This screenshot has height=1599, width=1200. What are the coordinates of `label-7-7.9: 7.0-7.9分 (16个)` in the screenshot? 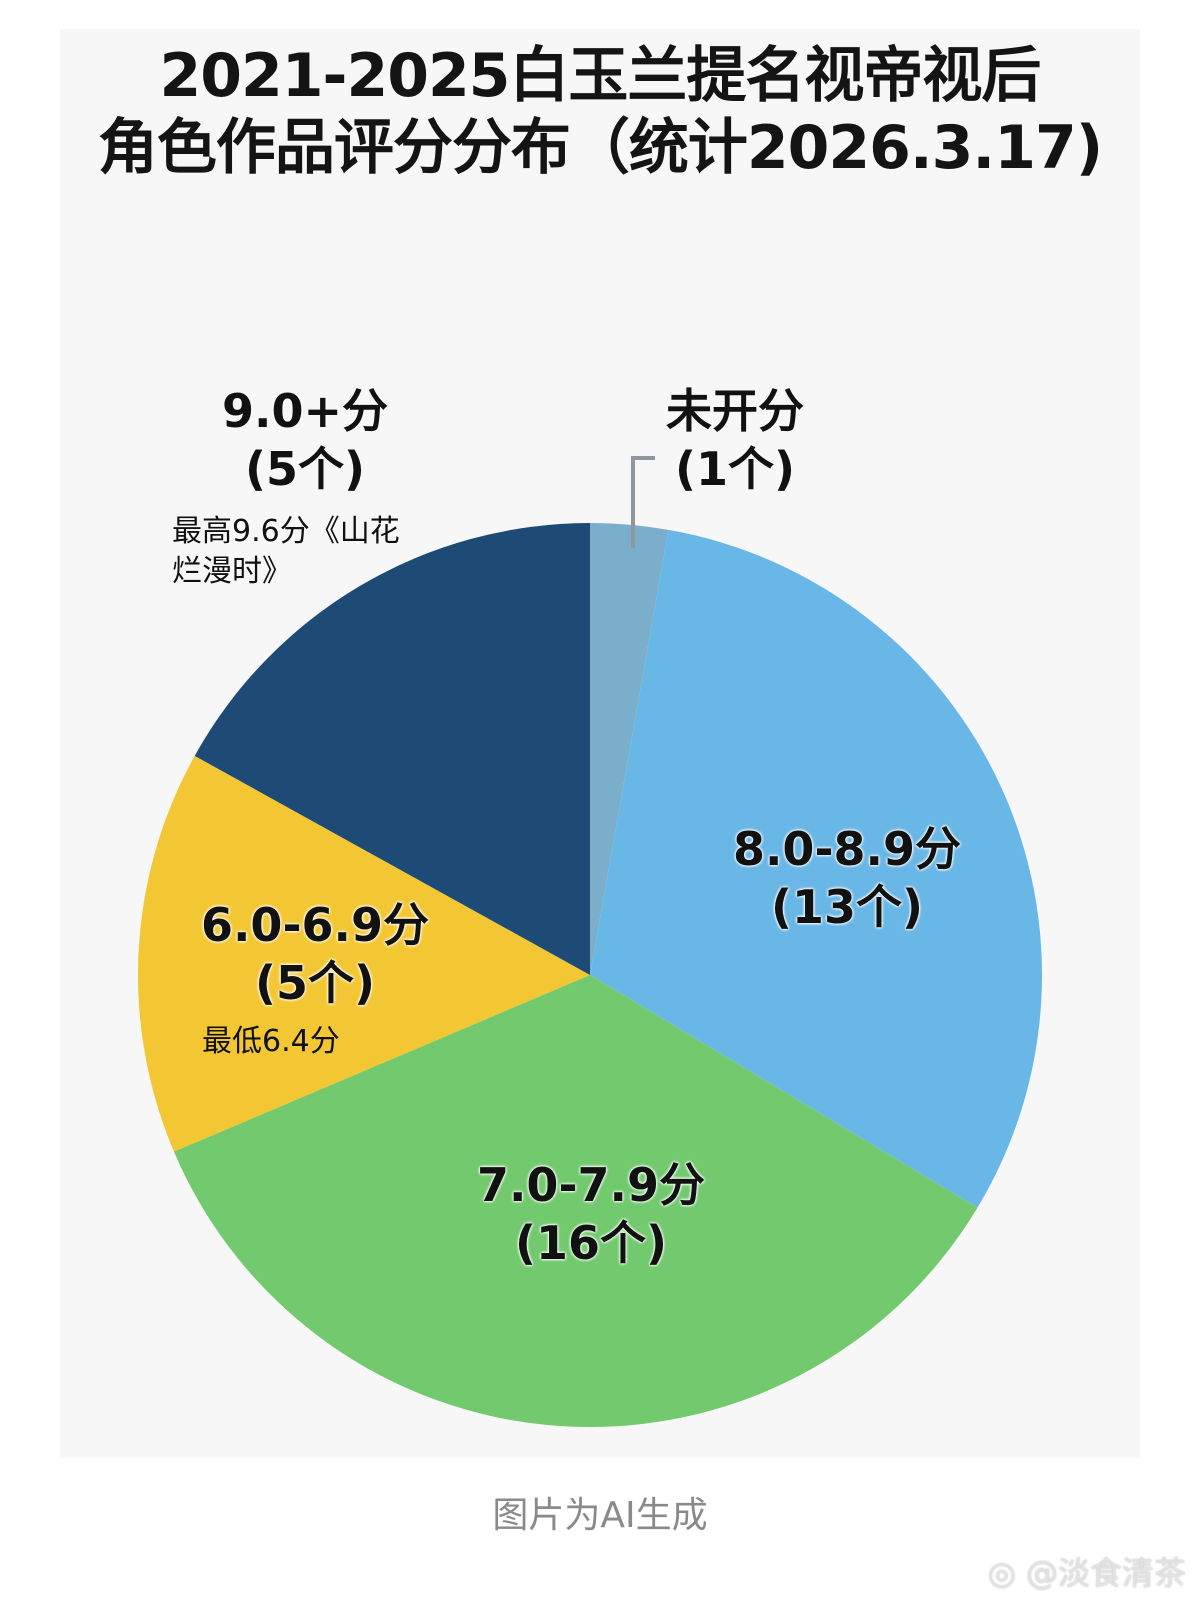 It's located at (591, 1214).